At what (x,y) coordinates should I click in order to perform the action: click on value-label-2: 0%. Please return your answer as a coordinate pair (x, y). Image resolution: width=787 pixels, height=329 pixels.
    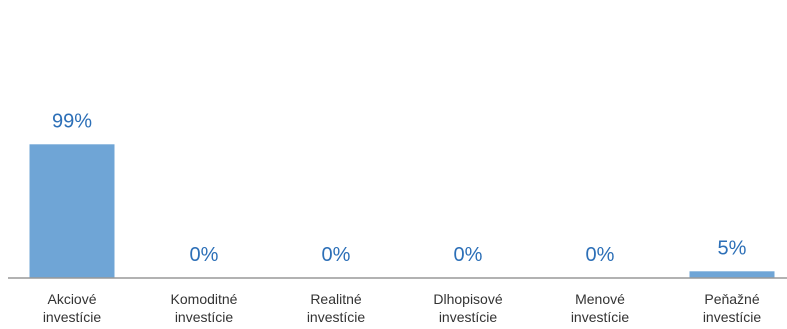
    Looking at the image, I should click on (204, 255).